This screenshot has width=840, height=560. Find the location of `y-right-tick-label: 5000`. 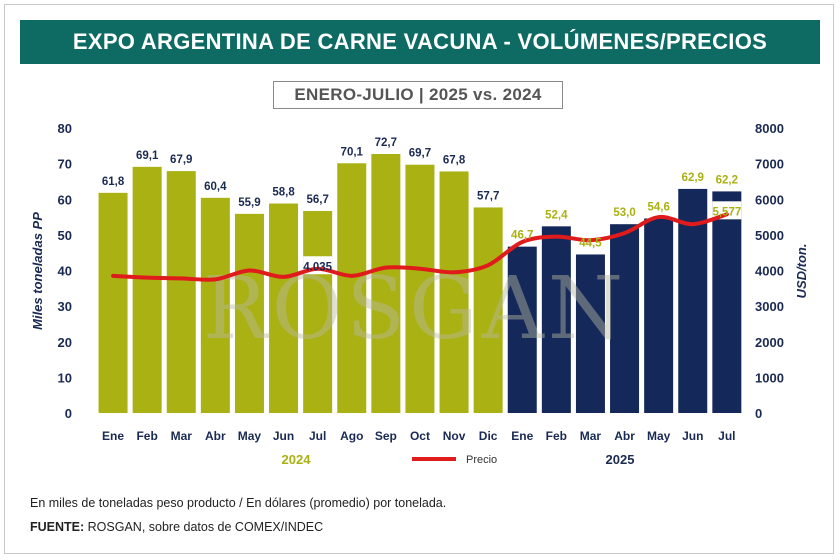

y-right-tick-label: 5000 is located at coordinates (769, 235).